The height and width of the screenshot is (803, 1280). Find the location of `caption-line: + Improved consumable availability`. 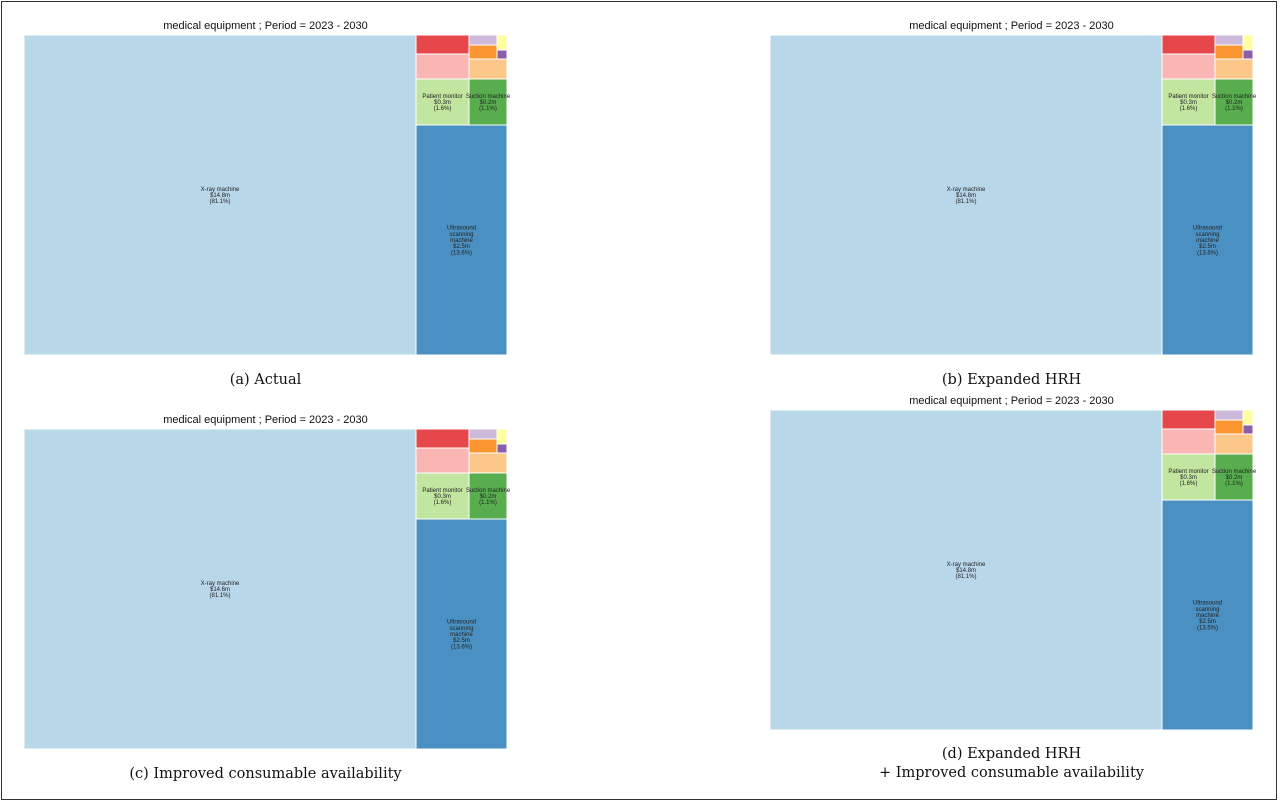

caption-line: + Improved consumable availability is located at coordinates (1011, 773).